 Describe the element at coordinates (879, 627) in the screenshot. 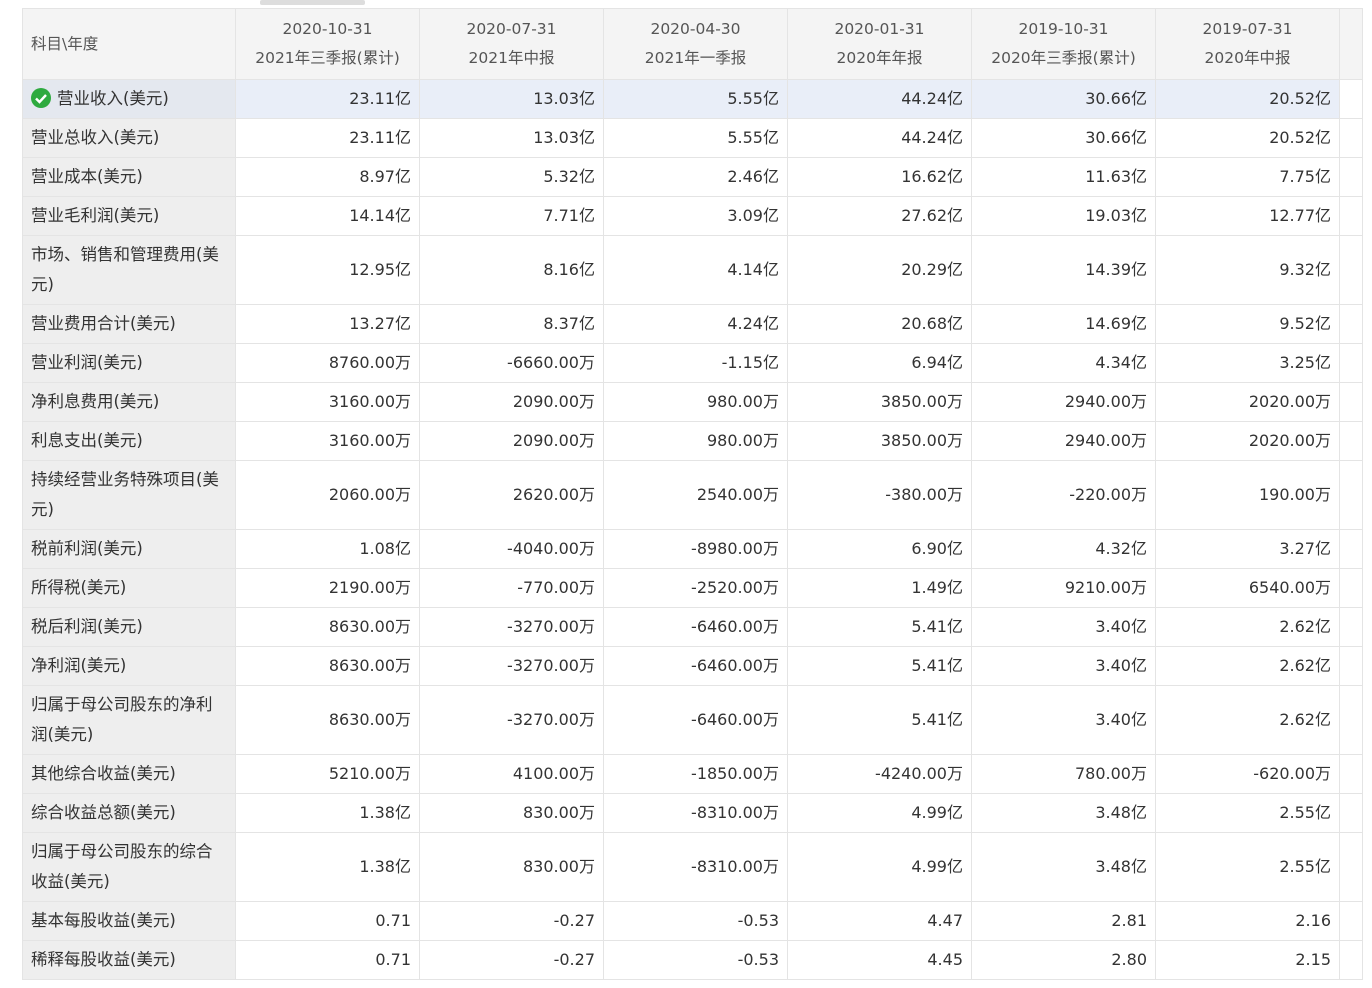

I see `cell-value: 5.41亿` at that location.